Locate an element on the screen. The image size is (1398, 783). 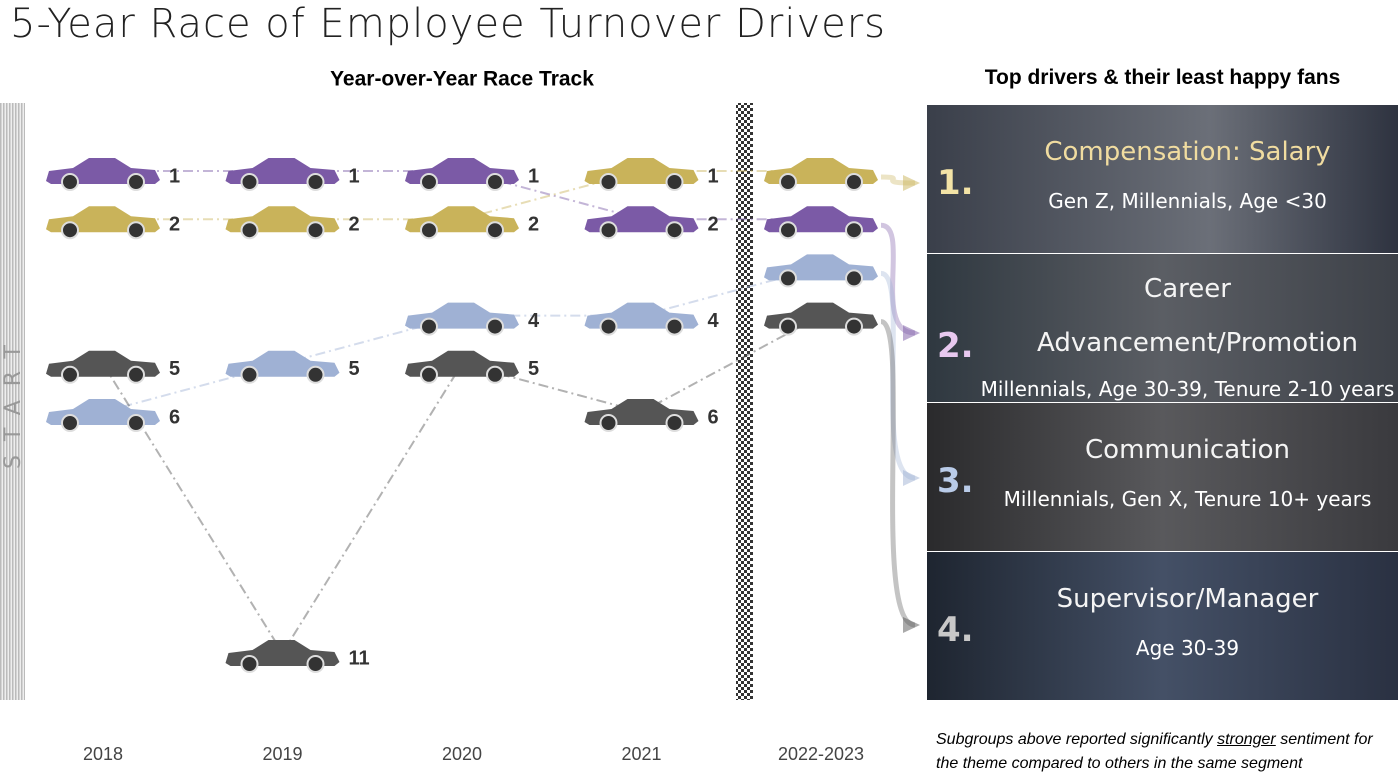
panel-title: Top drivers & their least happy fans is located at coordinates (1162, 77).